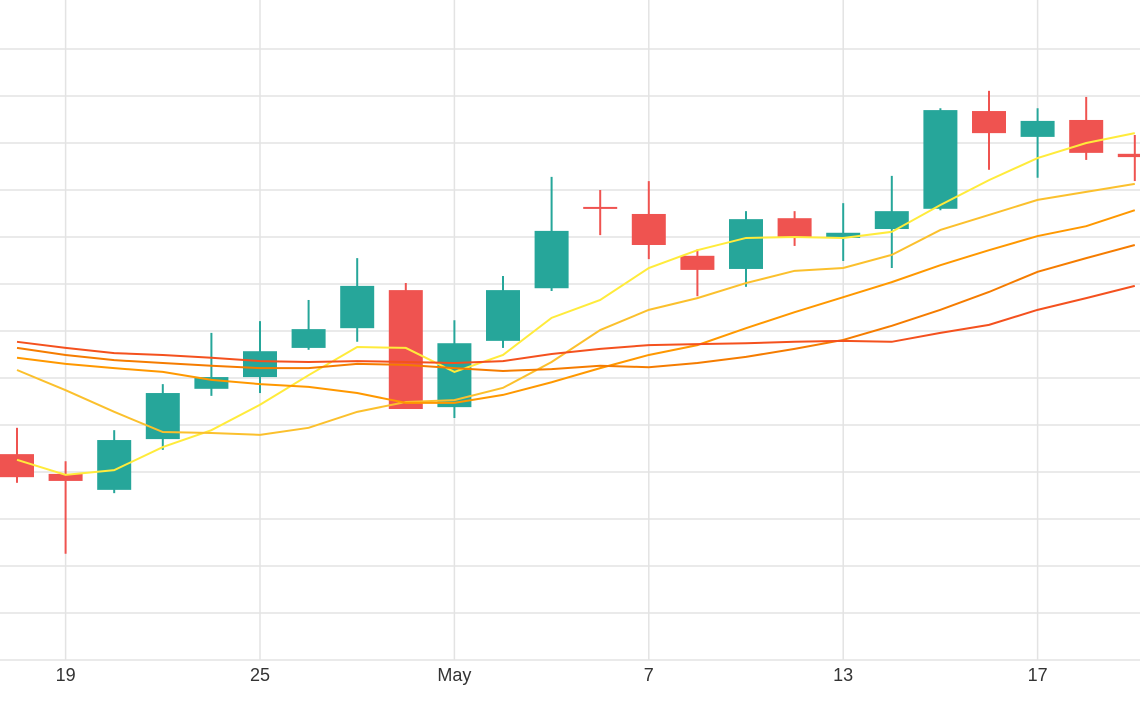  What do you see at coordinates (260, 675) in the screenshot?
I see `x-tick-label: 25` at bounding box center [260, 675].